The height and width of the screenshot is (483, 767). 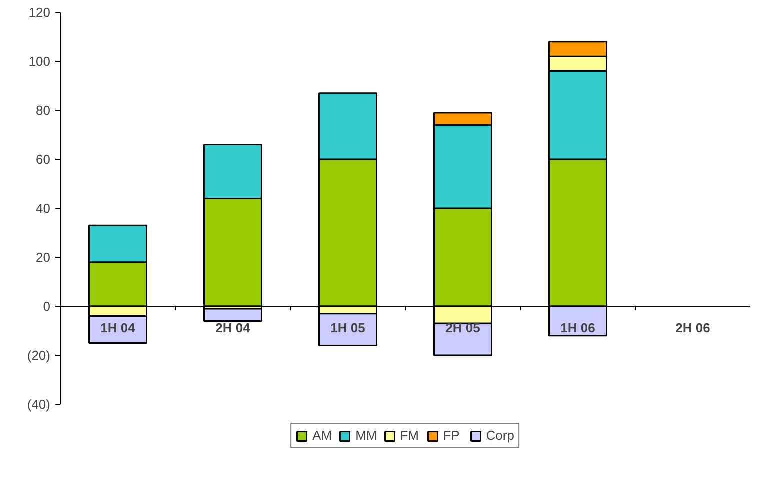 I want to click on y-tick-label: 0, so click(x=47, y=306).